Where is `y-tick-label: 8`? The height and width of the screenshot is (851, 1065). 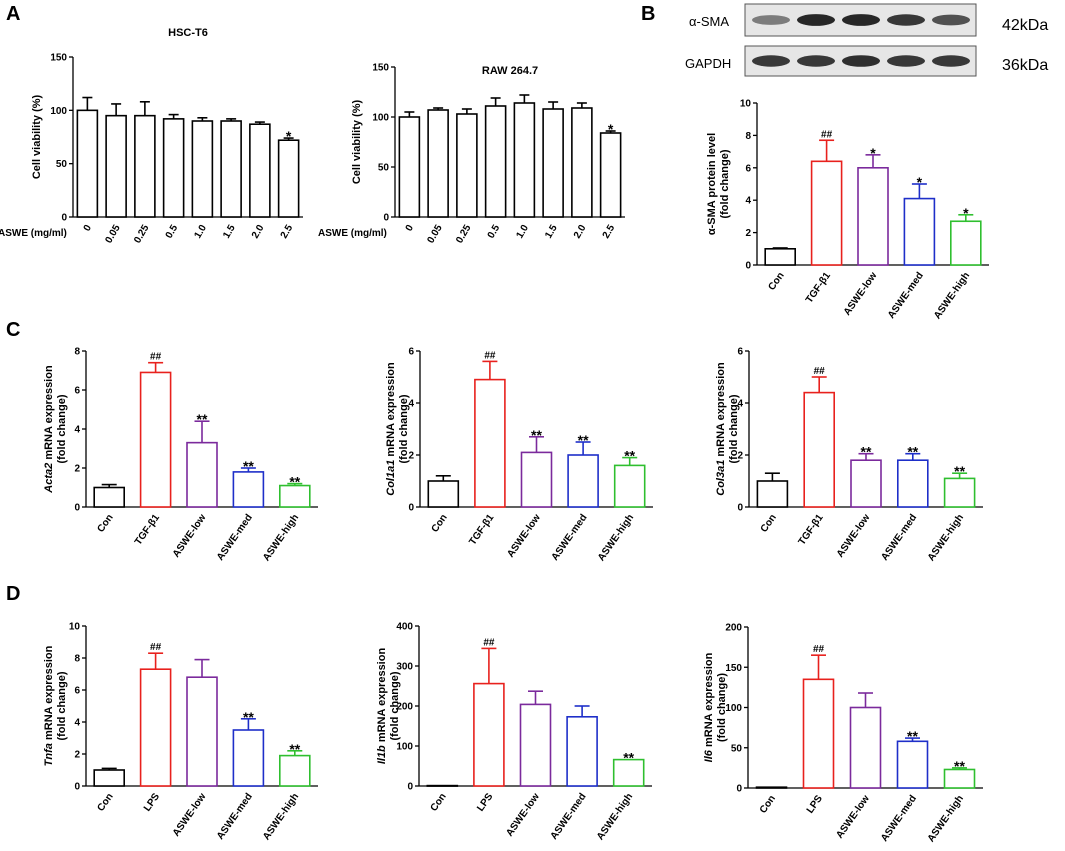
y-tick-label: 8 is located at coordinates (77, 659).